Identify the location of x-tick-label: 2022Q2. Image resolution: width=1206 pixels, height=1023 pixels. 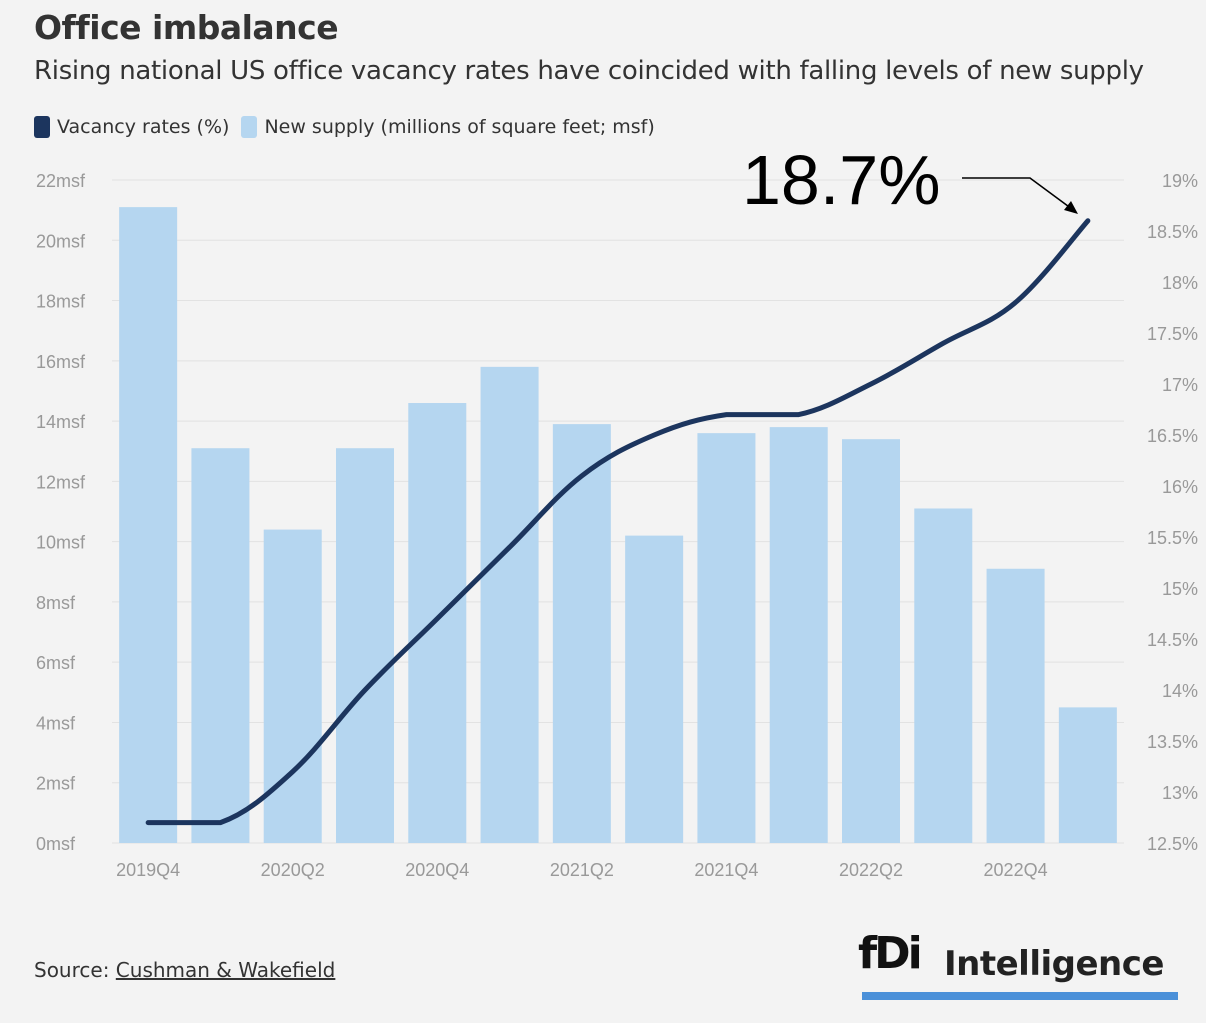
(871, 870).